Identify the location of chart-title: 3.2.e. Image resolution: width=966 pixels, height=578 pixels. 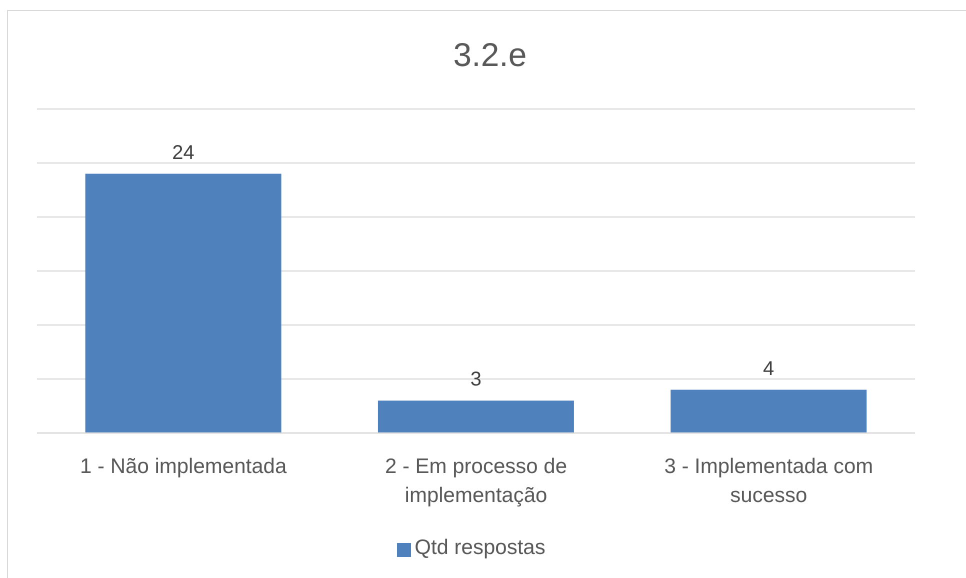
(490, 54).